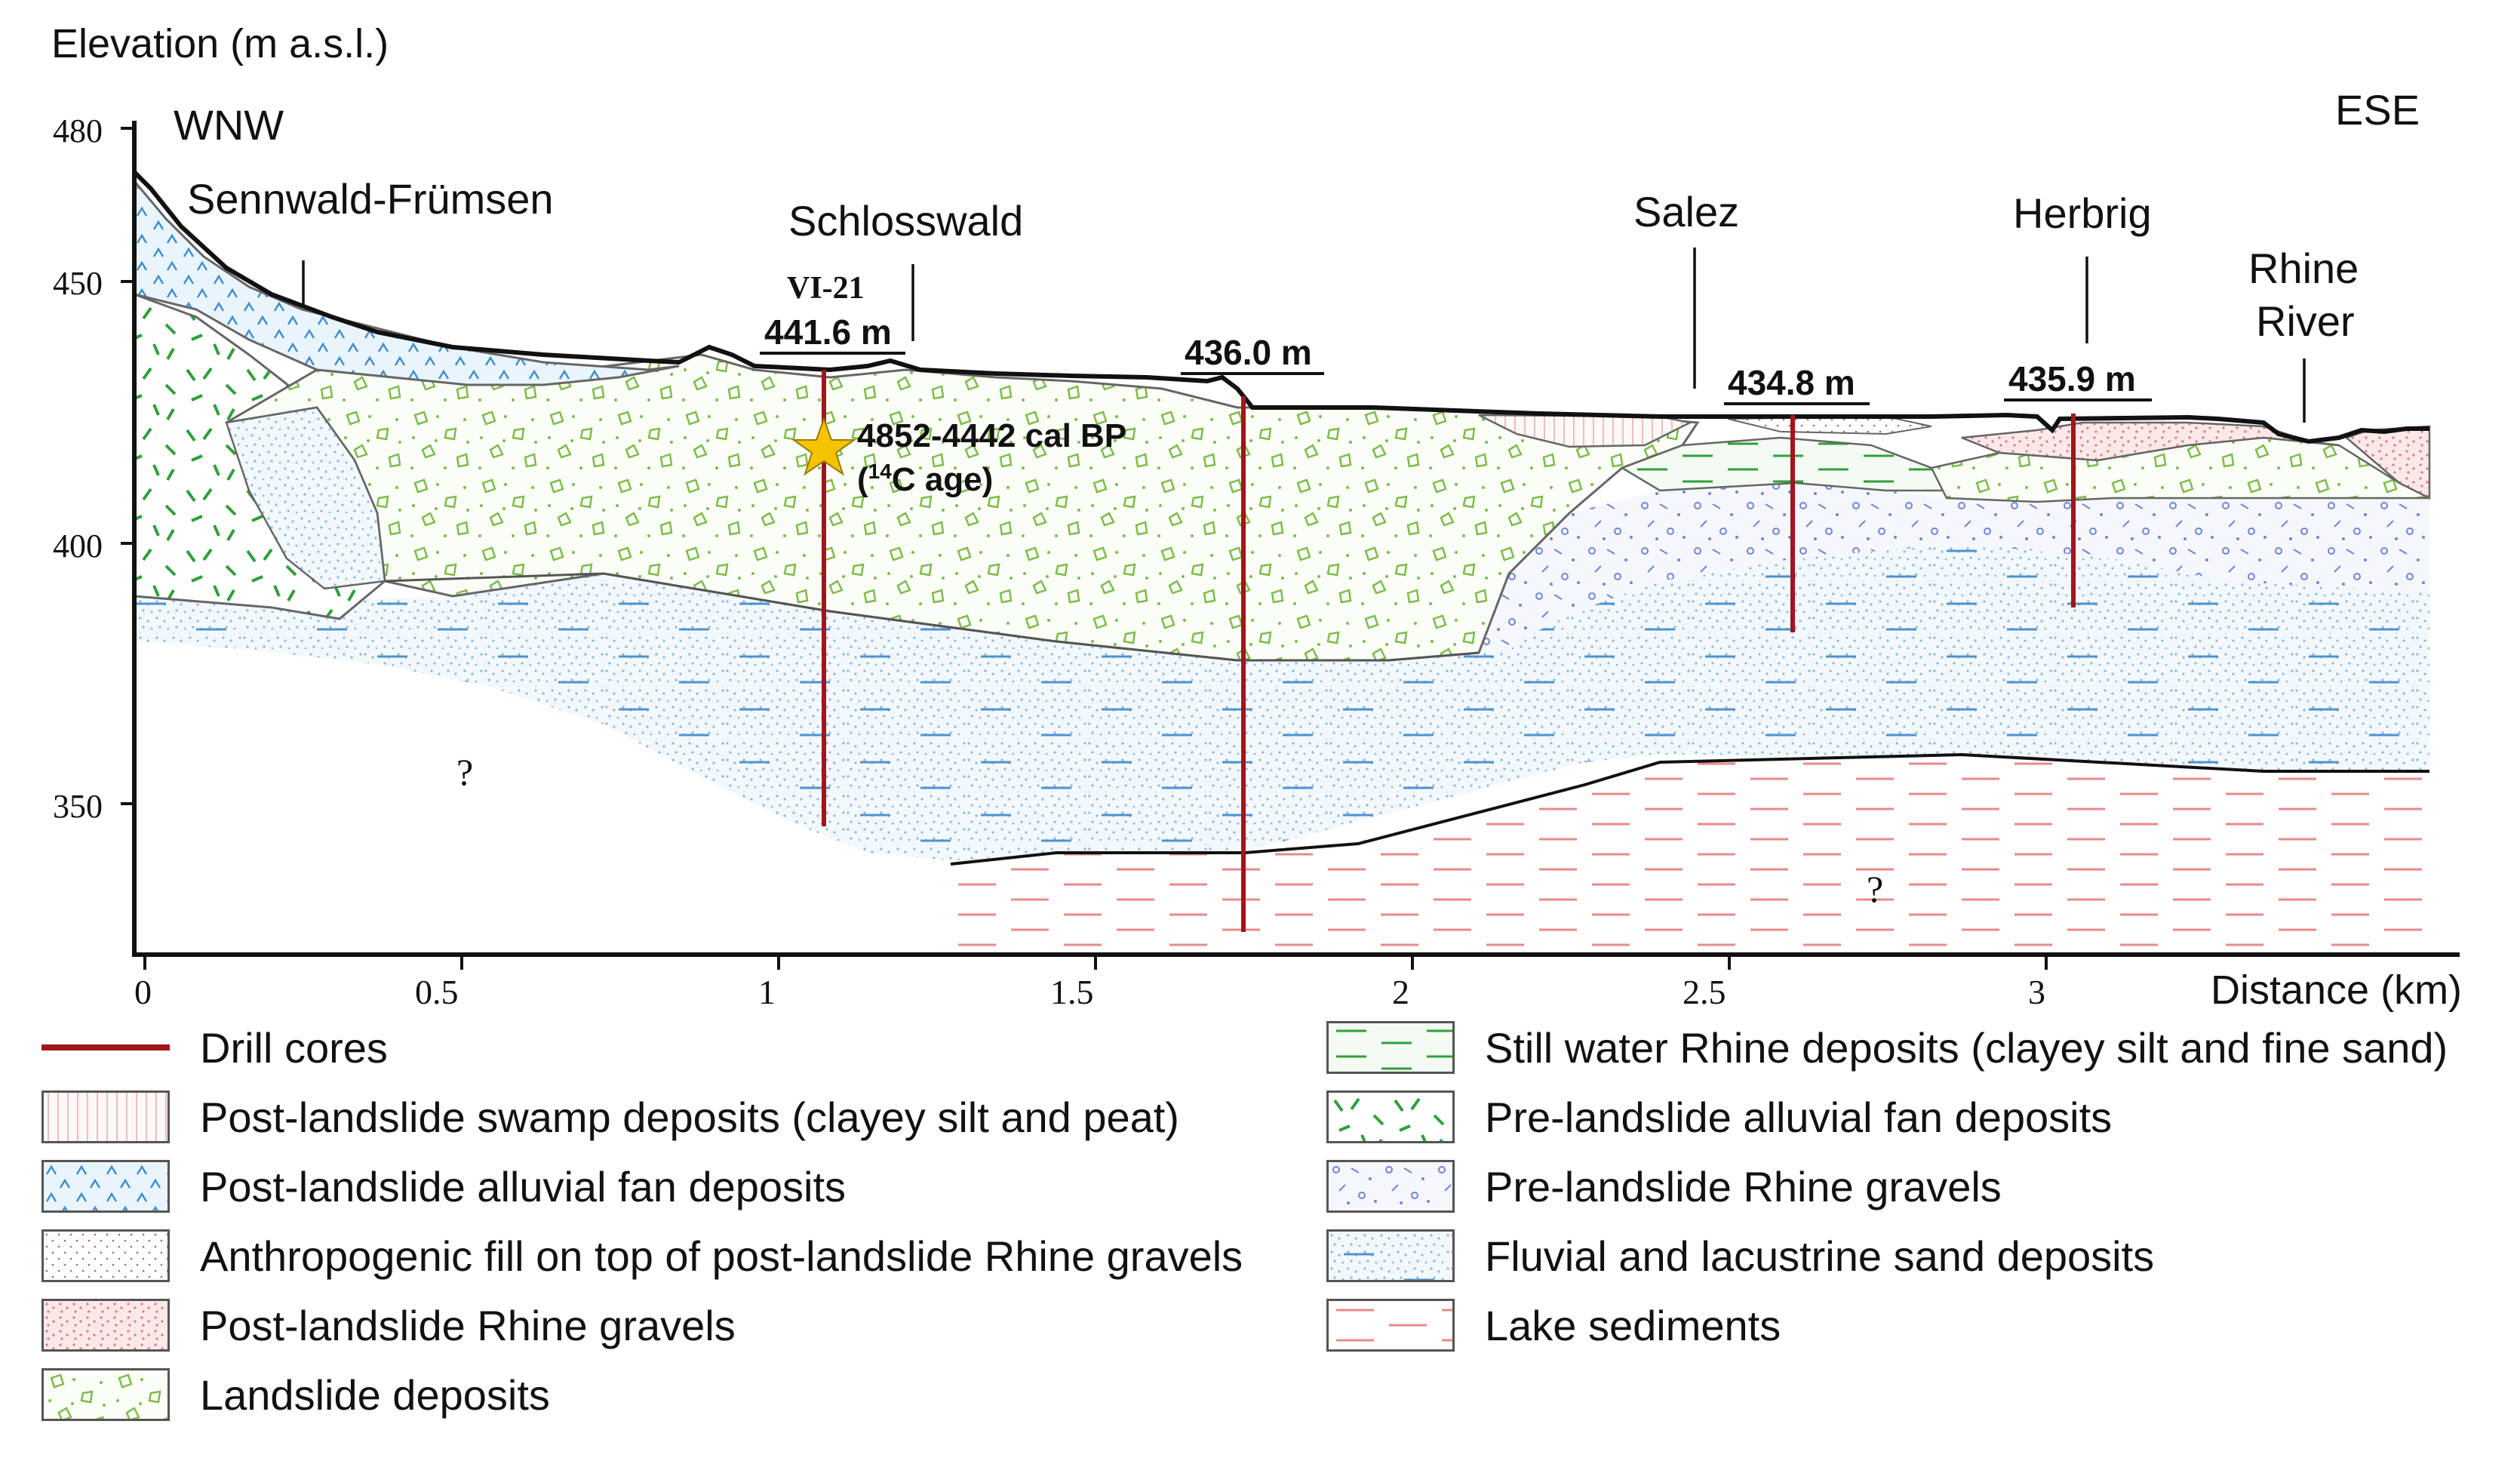 Image resolution: width=2520 pixels, height=1458 pixels. What do you see at coordinates (1829, 425) in the screenshot?
I see `unit-anthropogenic-fill` at bounding box center [1829, 425].